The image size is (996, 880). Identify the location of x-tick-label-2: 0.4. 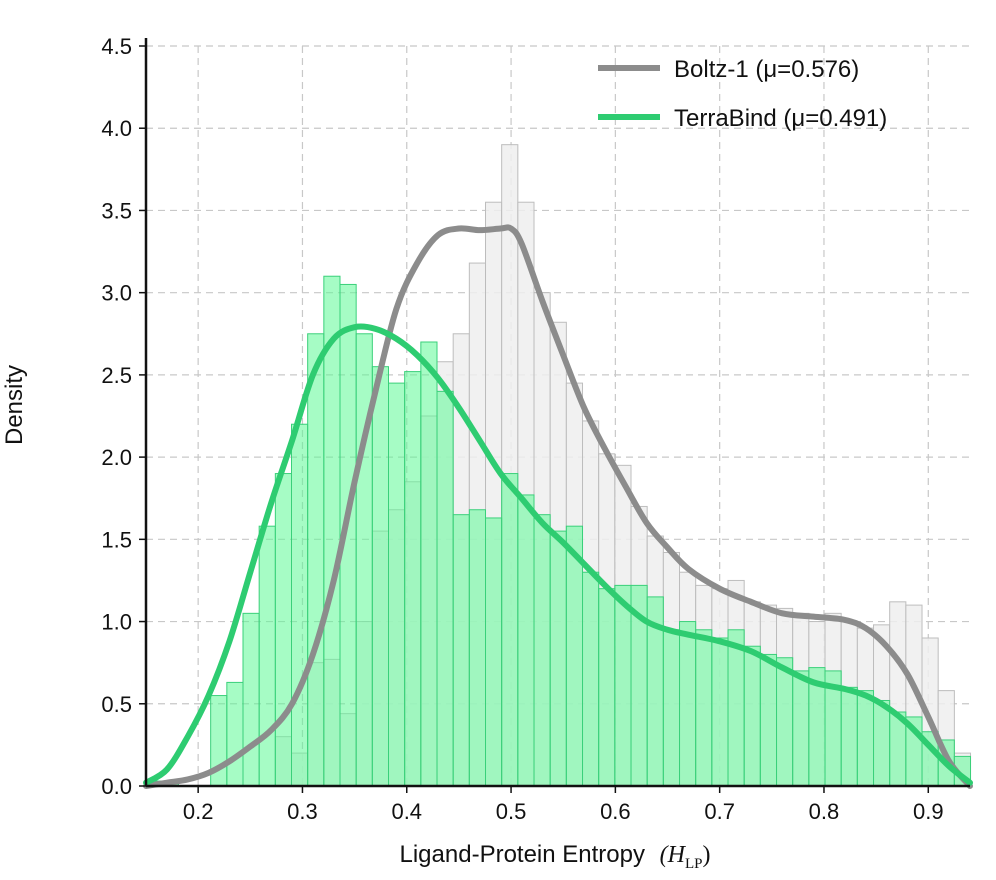
(406, 811).